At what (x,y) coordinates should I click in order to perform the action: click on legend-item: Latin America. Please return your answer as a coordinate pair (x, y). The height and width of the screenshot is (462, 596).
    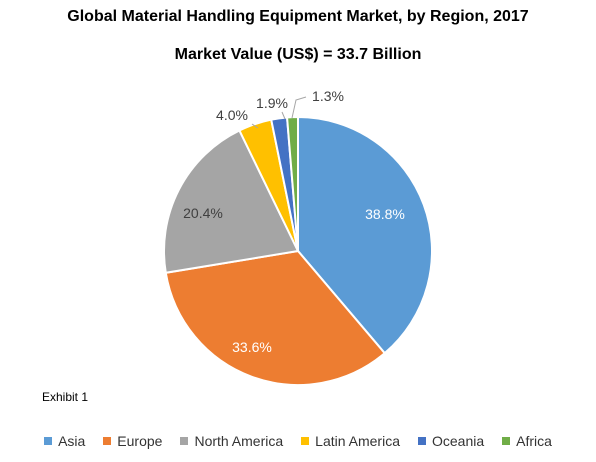
    Looking at the image, I should click on (350, 441).